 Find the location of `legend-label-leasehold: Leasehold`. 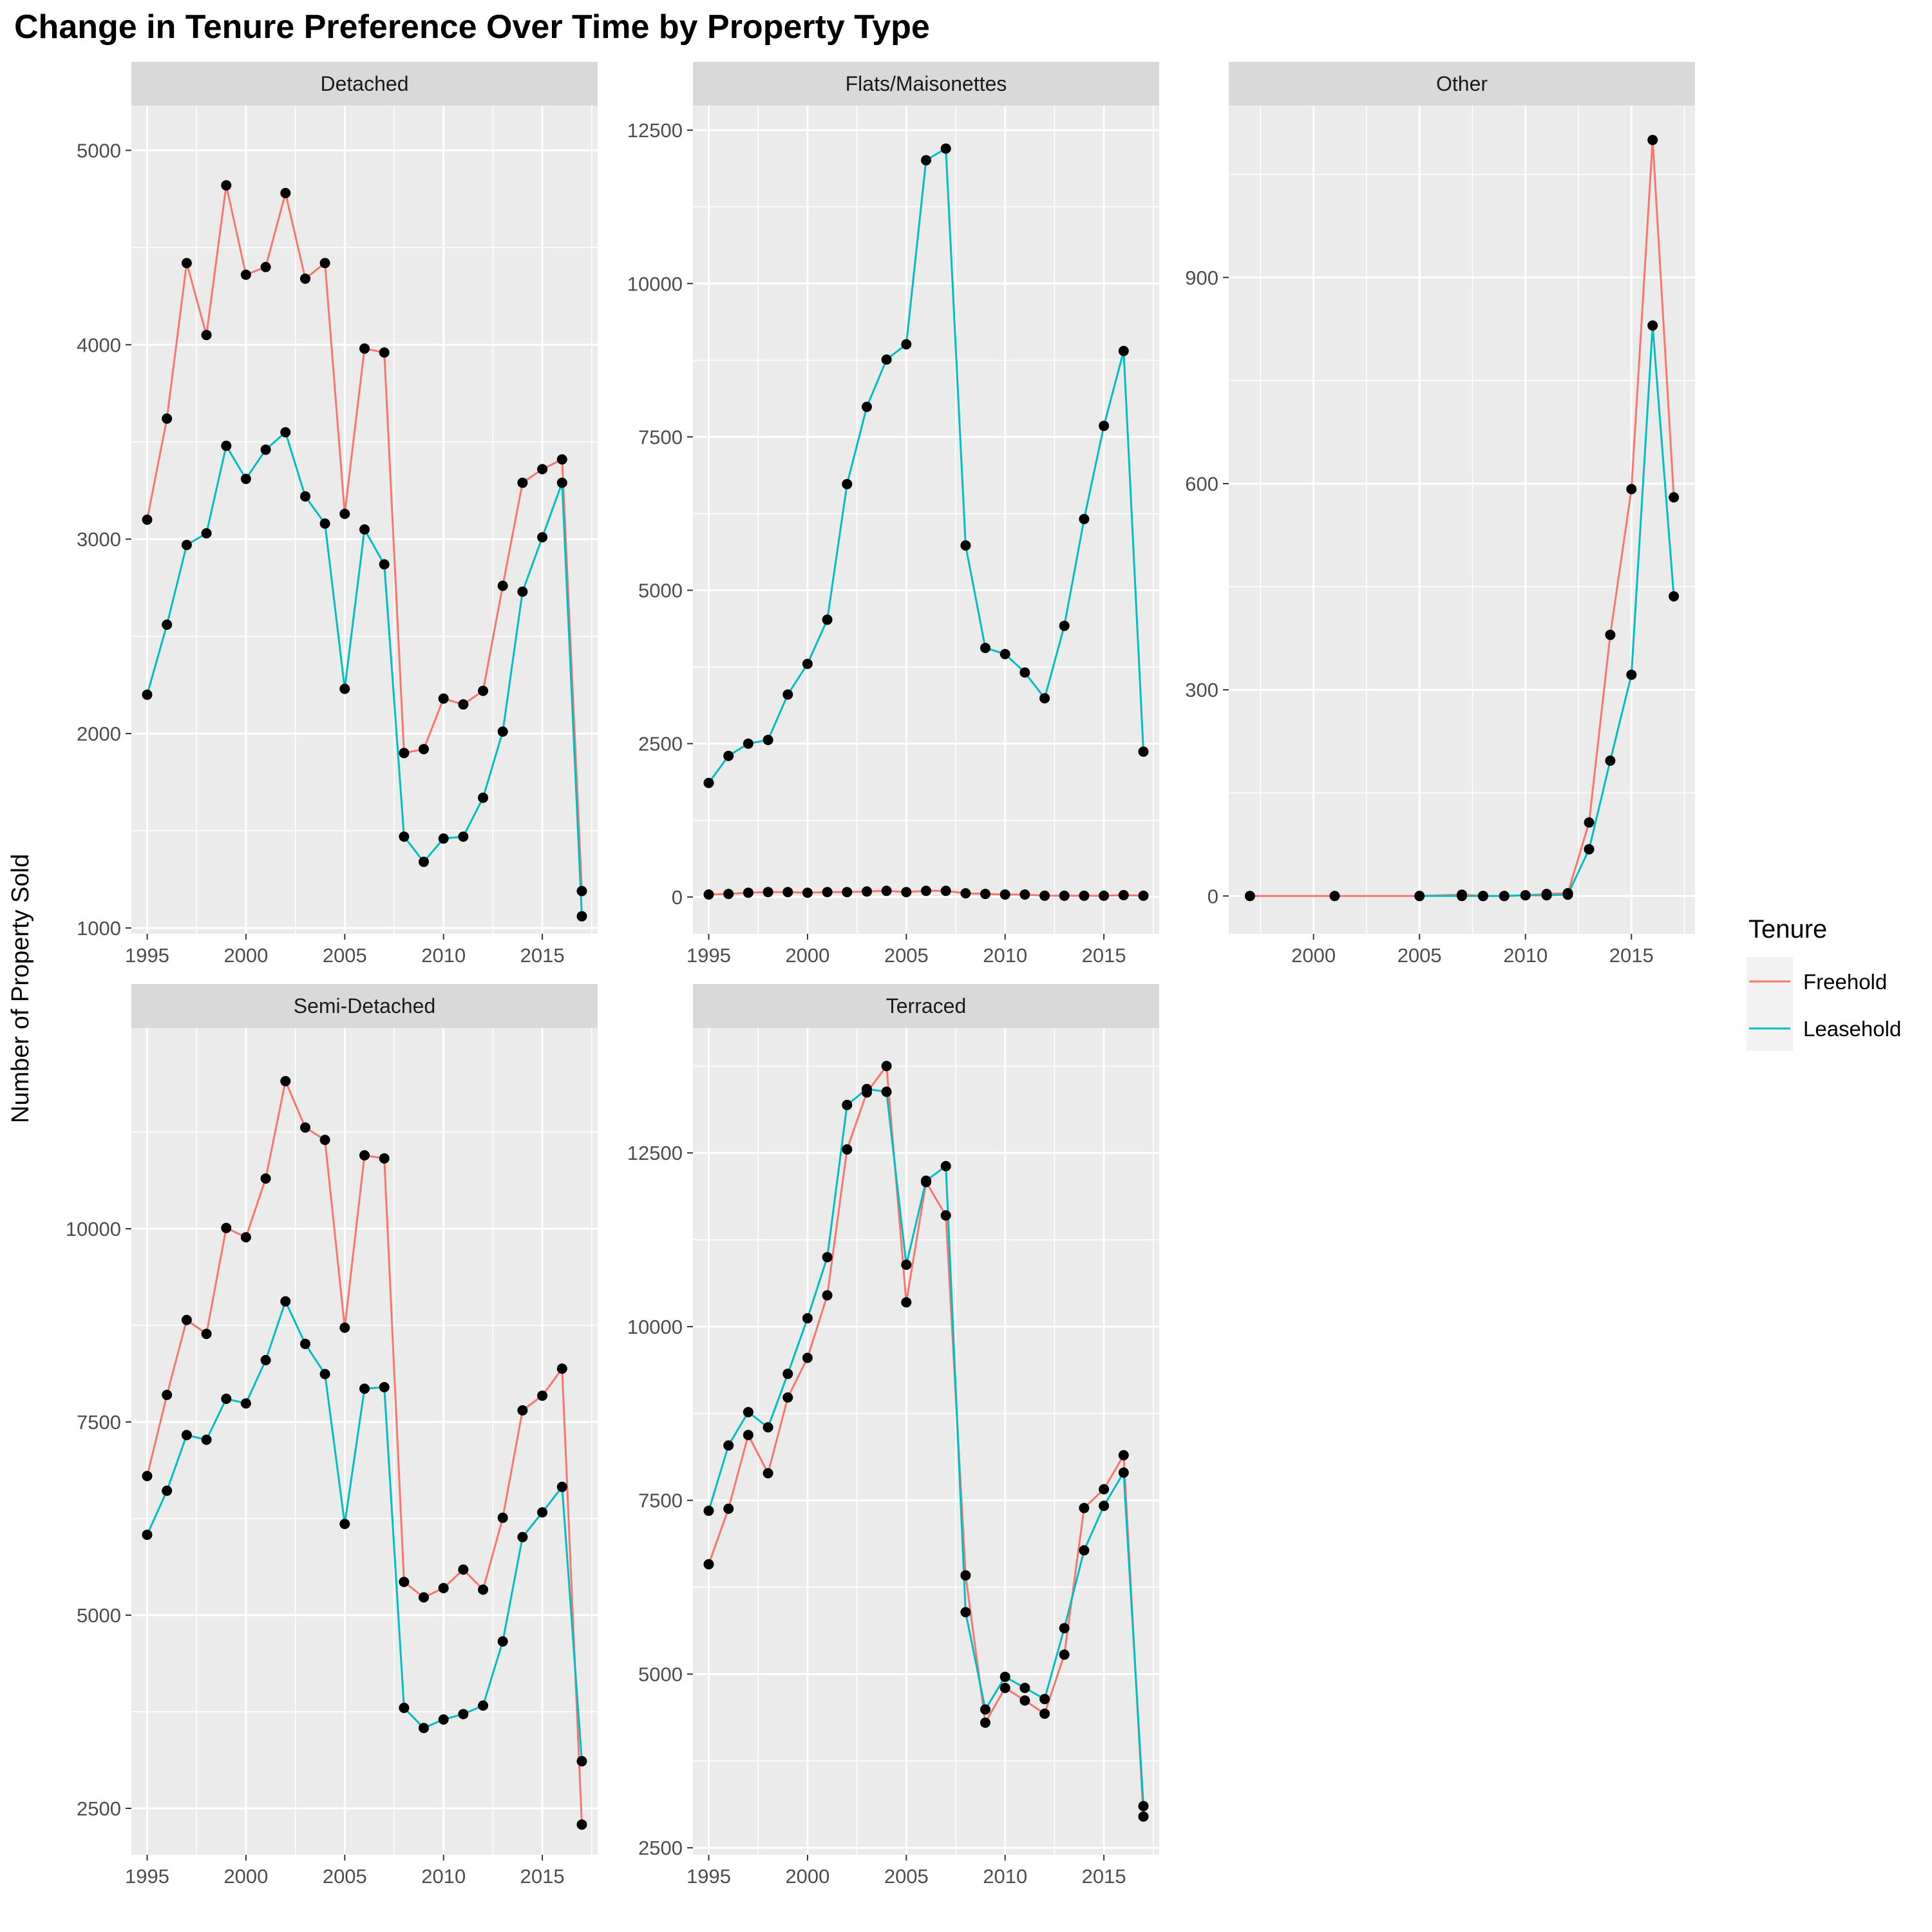

legend-label-leasehold: Leasehold is located at coordinates (1852, 1029).